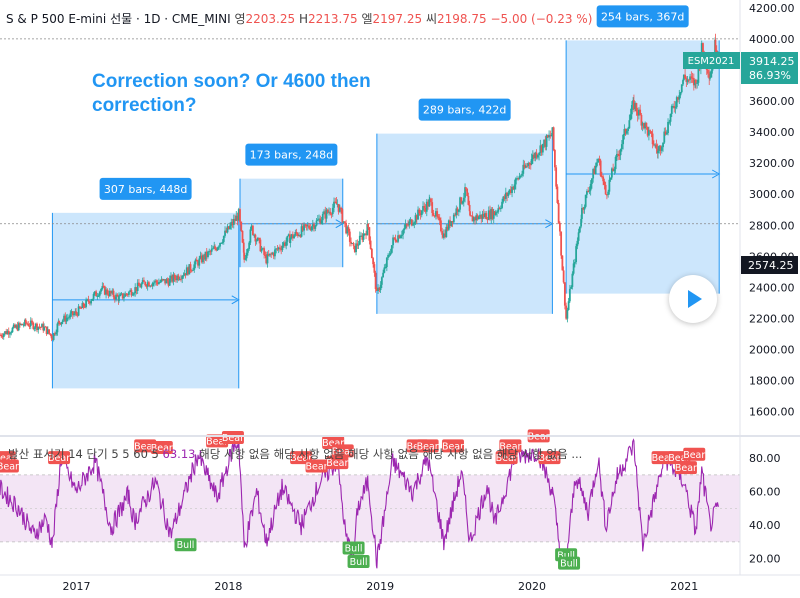  I want to click on time-tick-label: 2019, so click(380, 586).